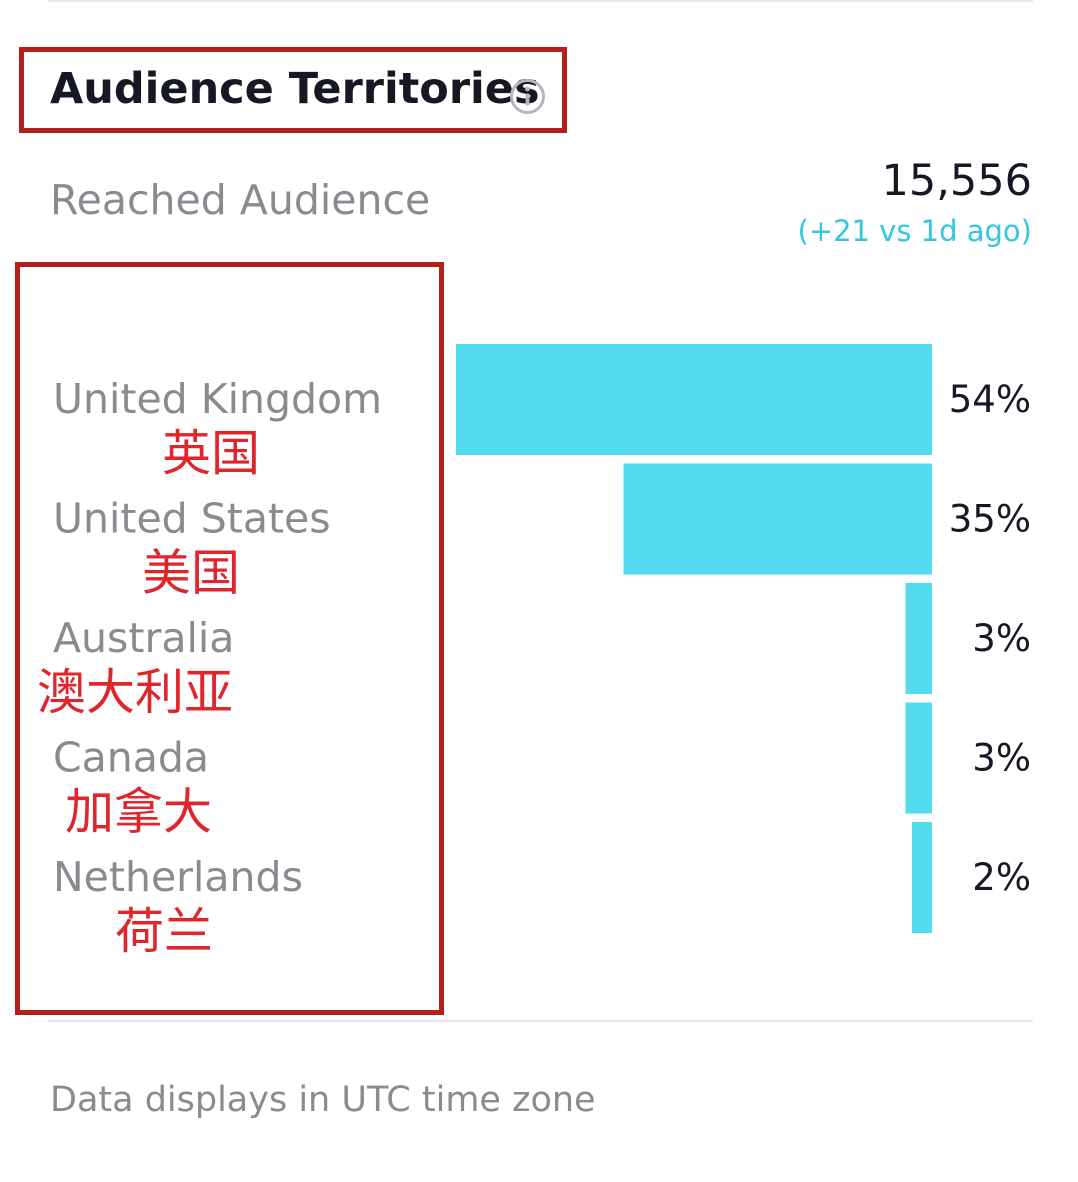 The height and width of the screenshot is (1182, 1078). What do you see at coordinates (918, 758) in the screenshot?
I see `bar-canada` at bounding box center [918, 758].